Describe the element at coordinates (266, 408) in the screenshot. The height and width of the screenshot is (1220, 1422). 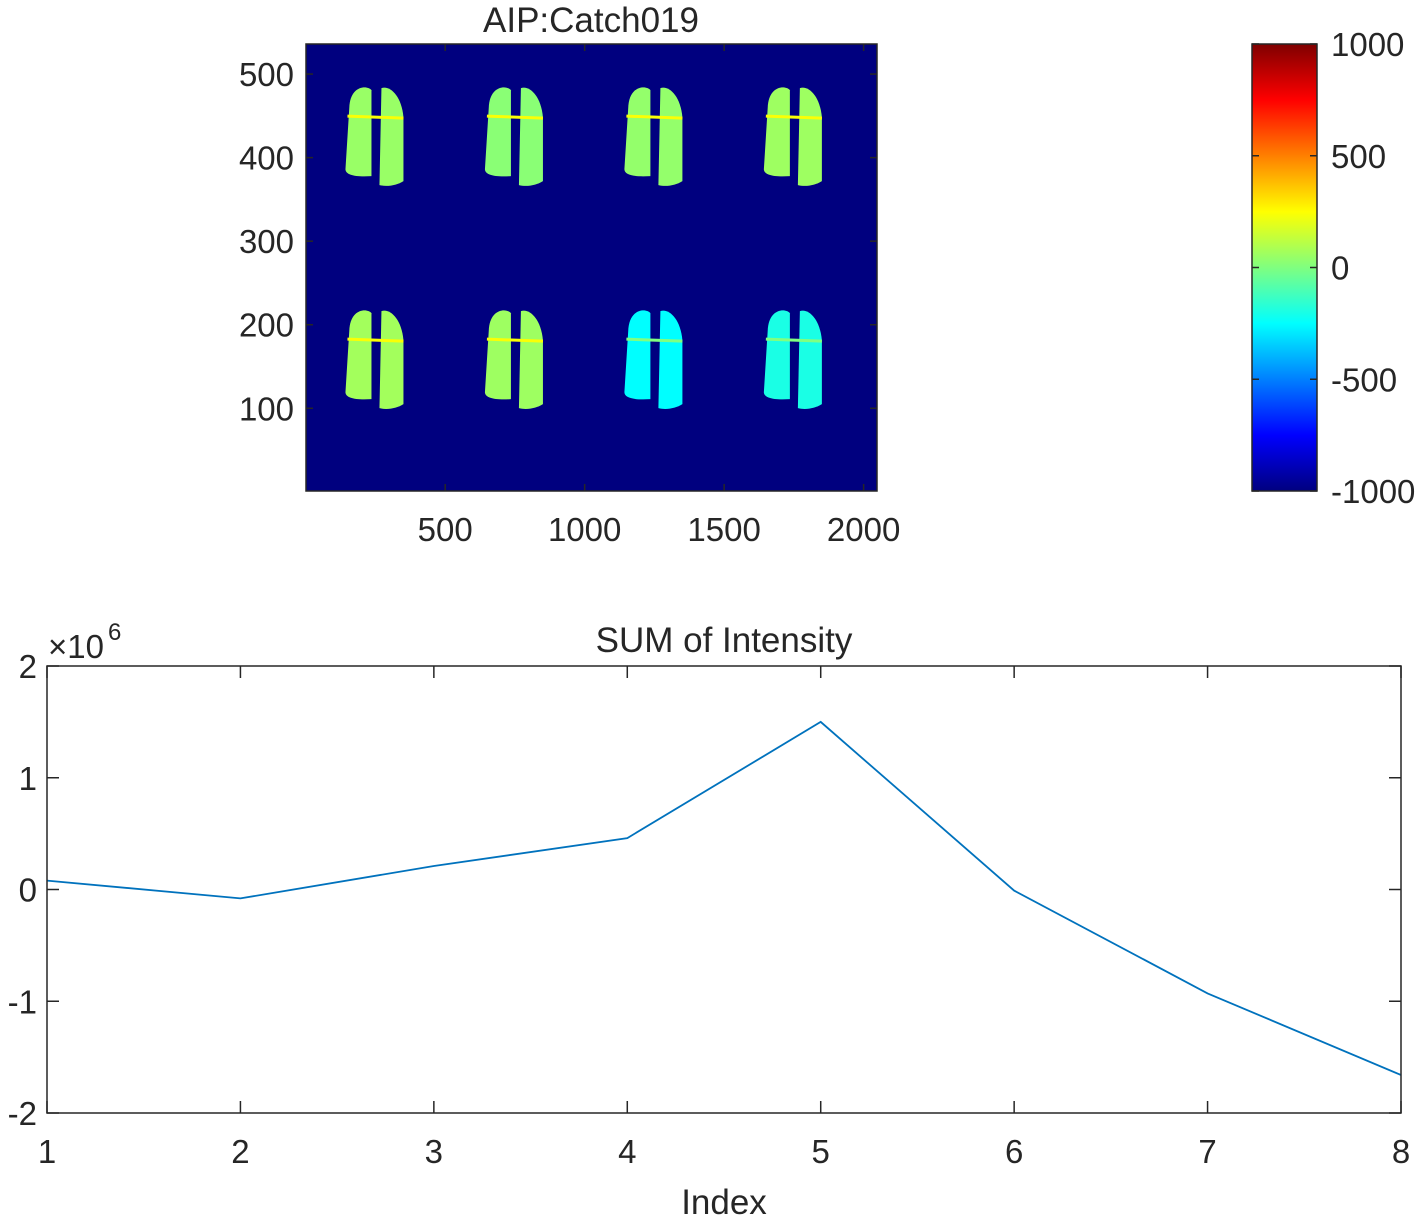
I see `heatmap-y-tick-label: 100` at that location.